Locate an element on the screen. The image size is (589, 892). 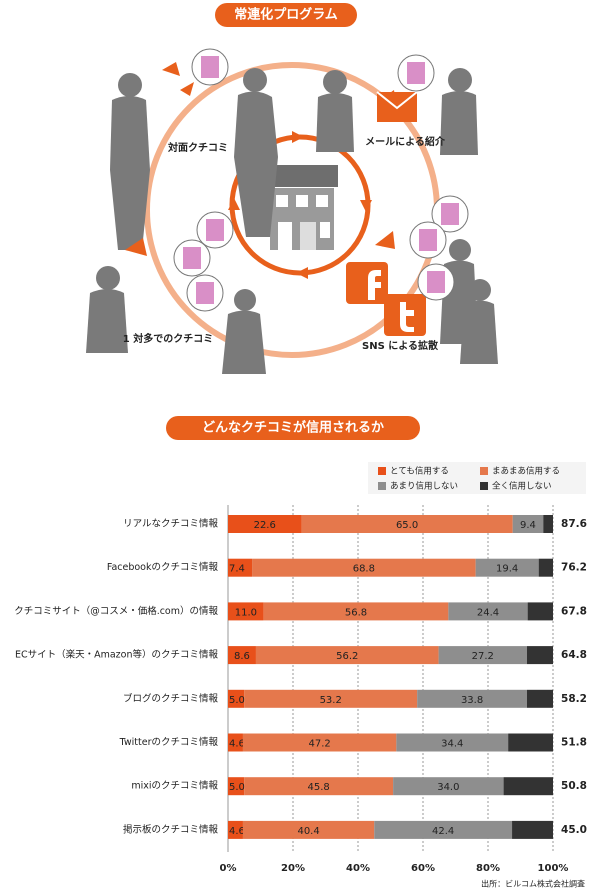
legend-label: とても信用する is located at coordinates (419, 471).